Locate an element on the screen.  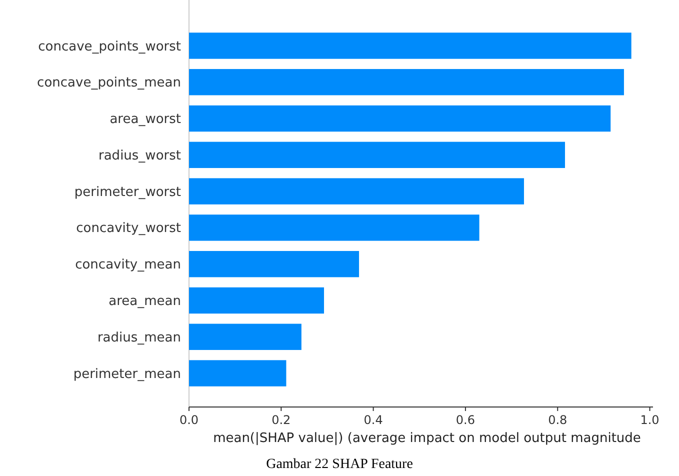
x-tick-label: 0.4 is located at coordinates (373, 420).